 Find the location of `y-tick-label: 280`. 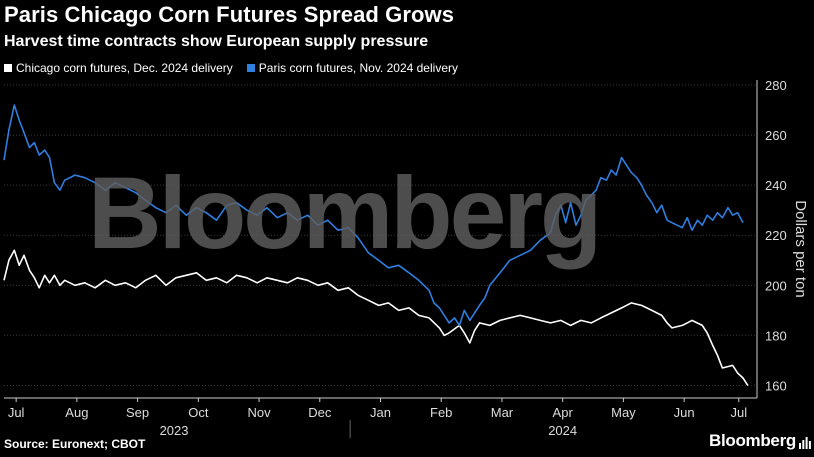

y-tick-label: 280 is located at coordinates (776, 85).